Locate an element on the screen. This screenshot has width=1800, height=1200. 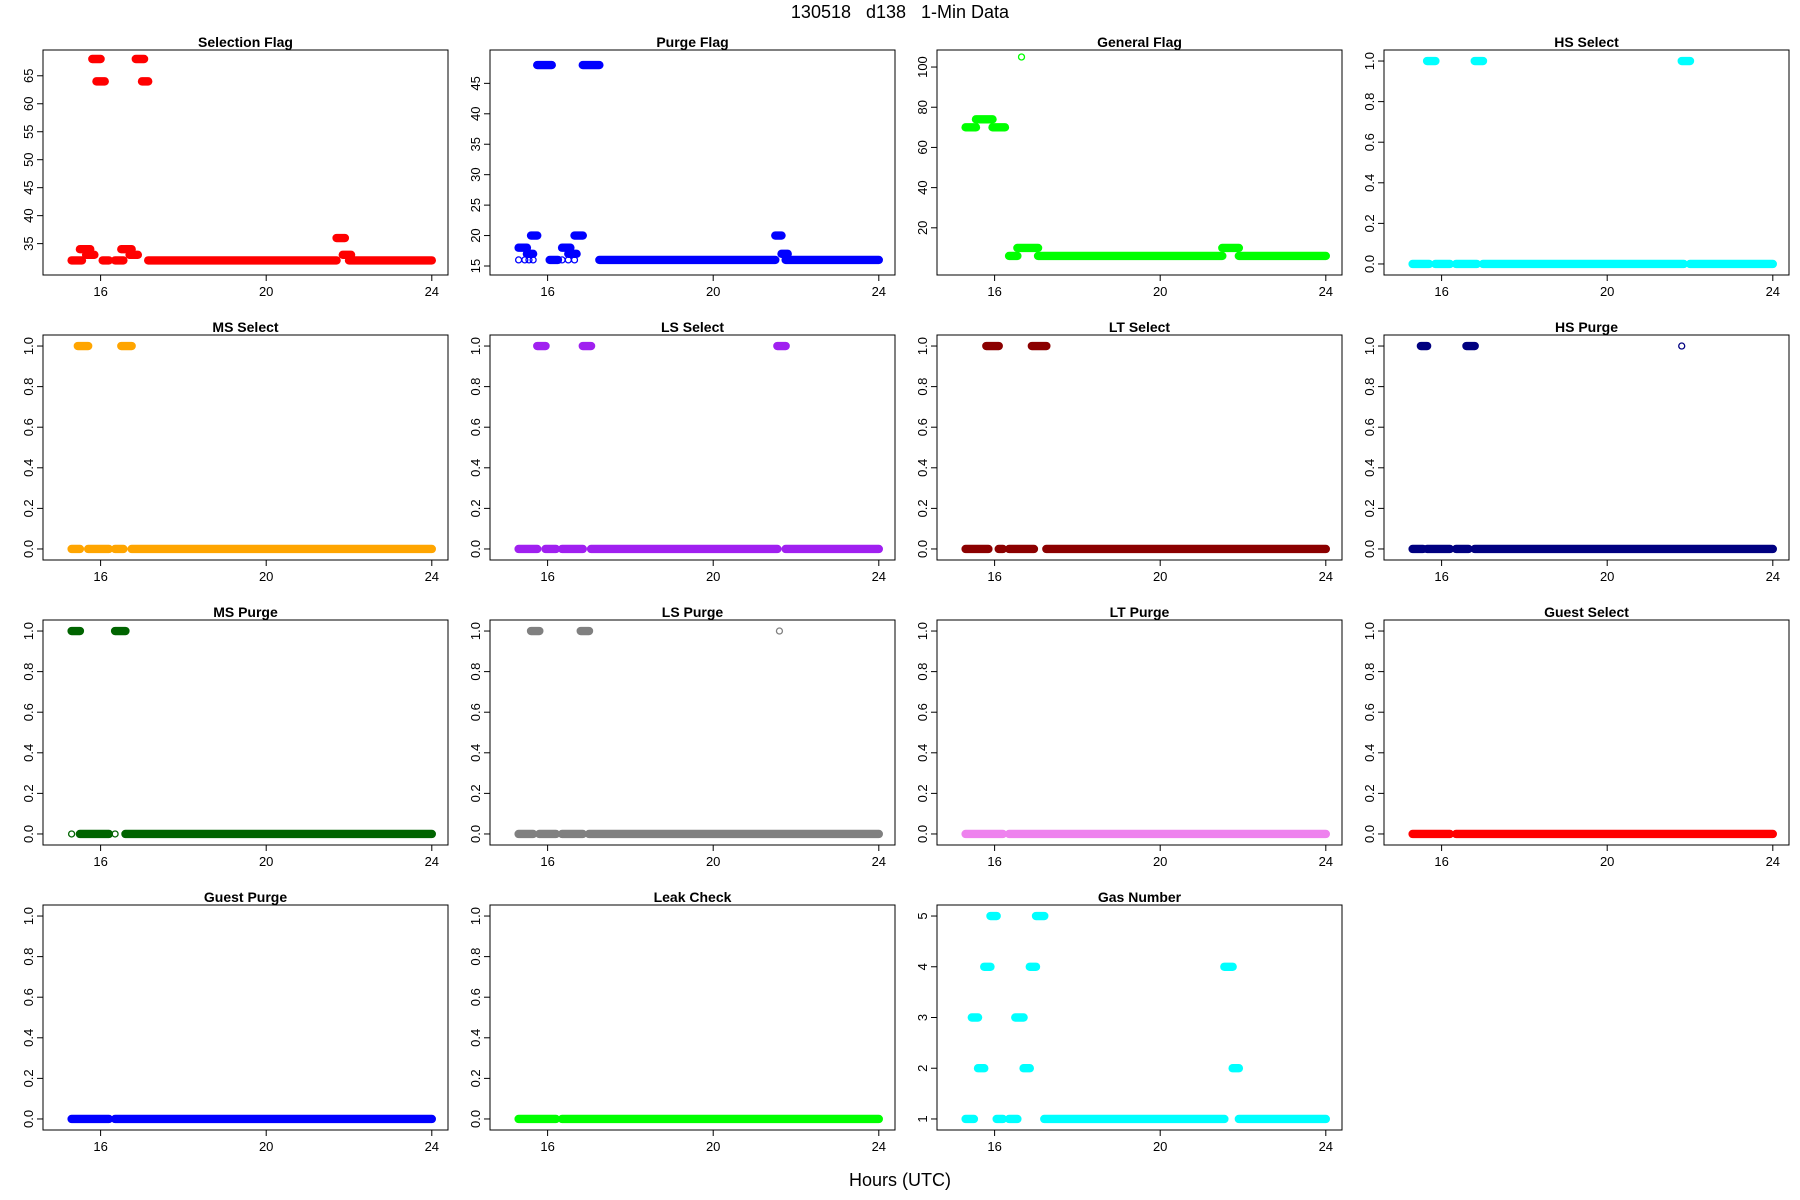
chart-panel: LT Select 16 20 24 0.0 0.2 0.4 0.6 0.8 1.0 is located at coordinates (1129, 451).